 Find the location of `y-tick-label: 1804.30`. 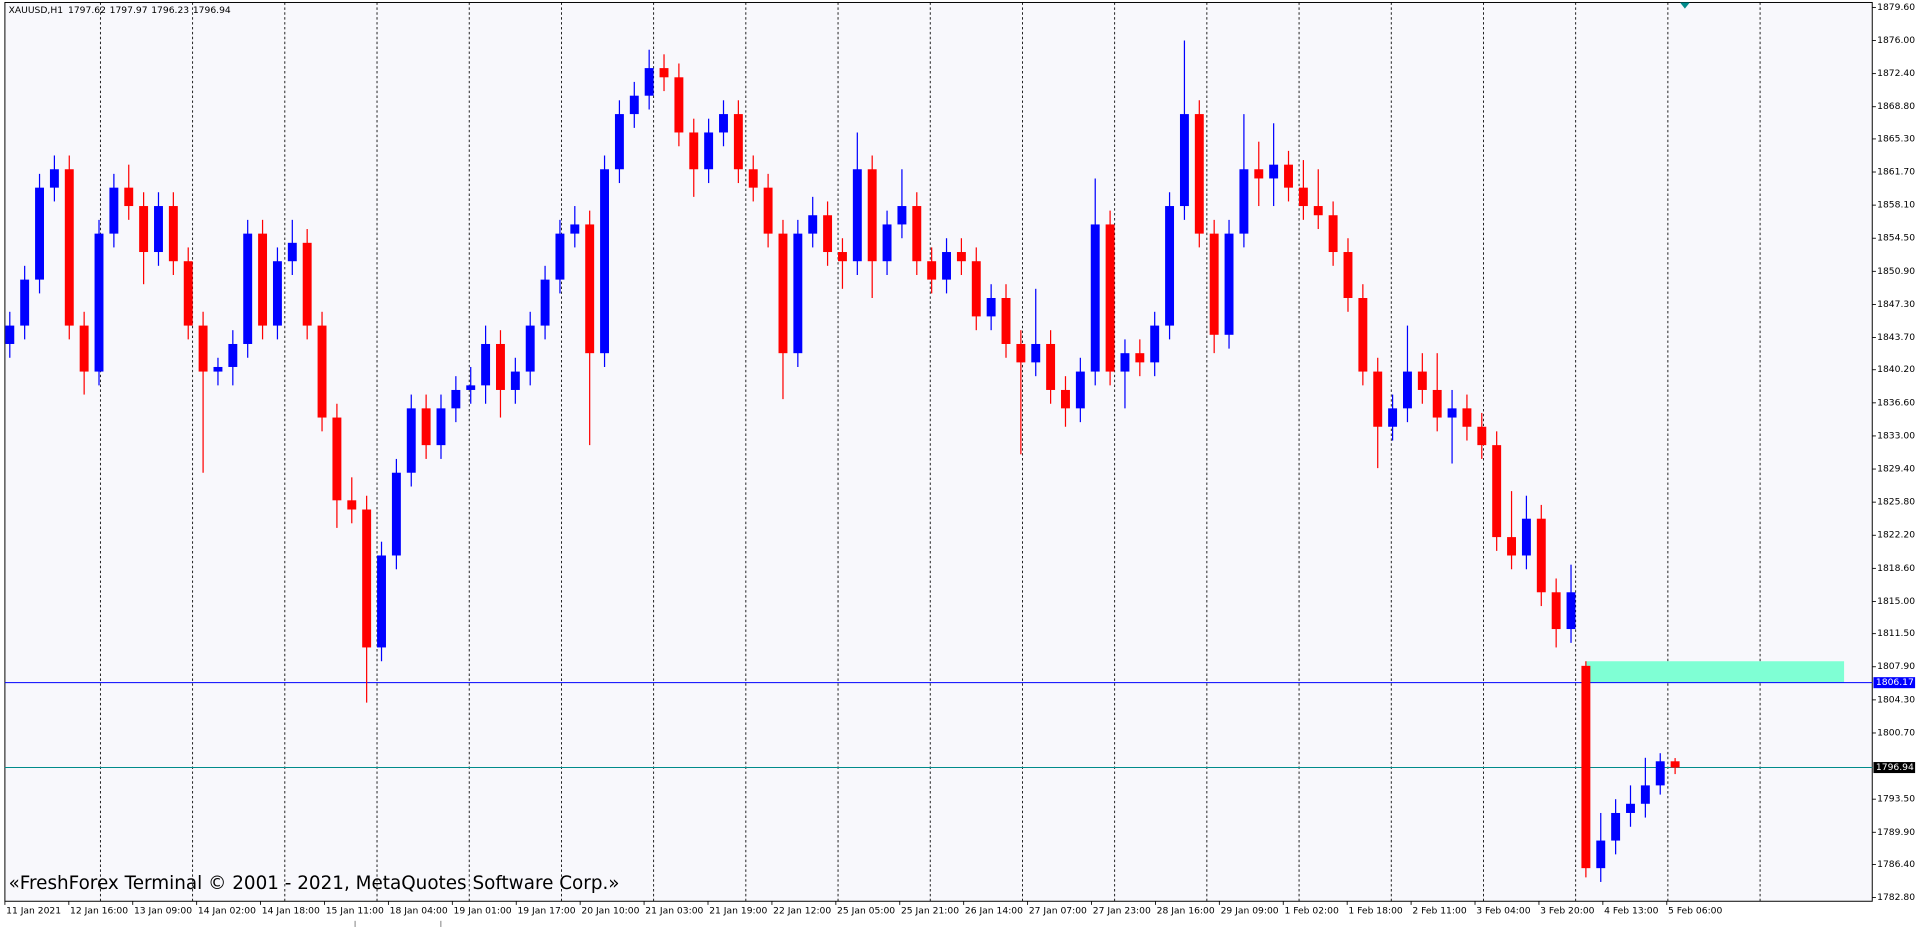

y-tick-label: 1804.30 is located at coordinates (1896, 699).